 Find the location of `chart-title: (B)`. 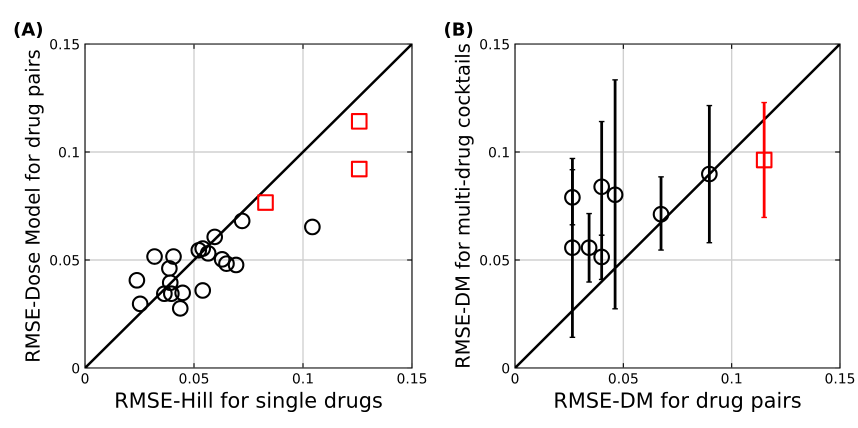

chart-title: (B) is located at coordinates (458, 30).